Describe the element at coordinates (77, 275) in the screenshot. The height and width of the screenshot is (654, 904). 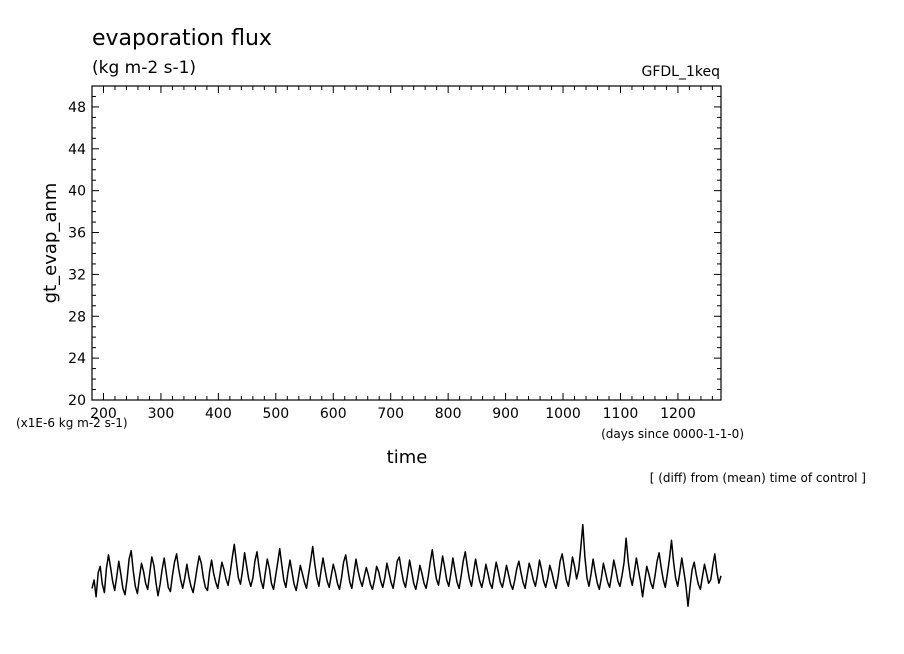
I see `y-tick-label: 32` at that location.